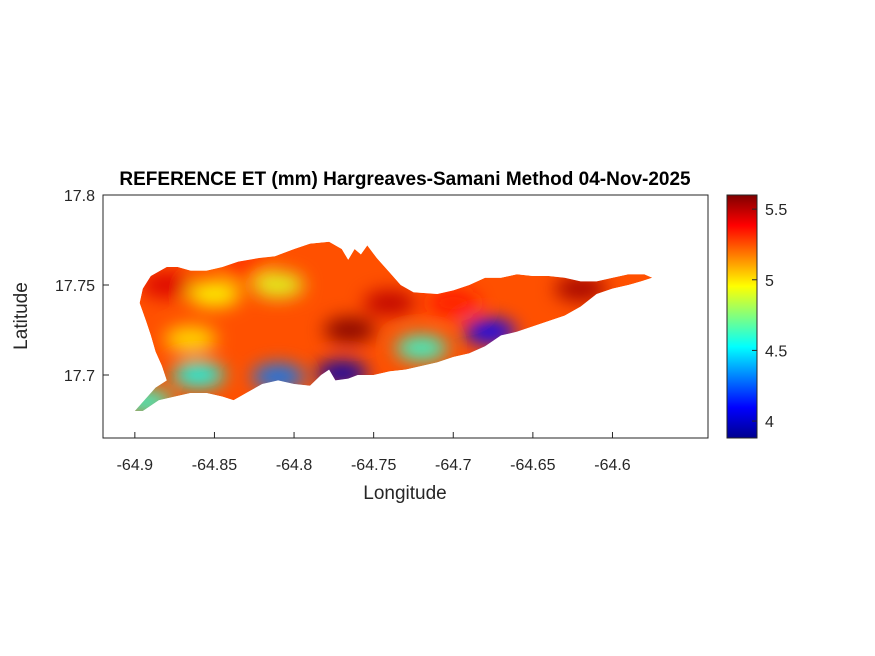  I want to click on colorbar: 4 4.5 5 5.5, so click(756, 316).